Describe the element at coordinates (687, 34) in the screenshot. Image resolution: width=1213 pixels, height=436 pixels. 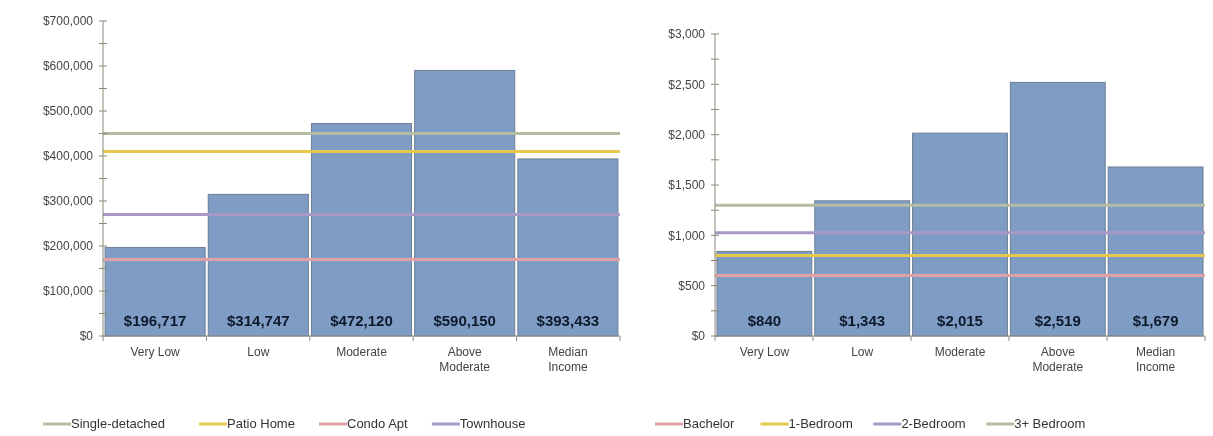
I see `y-tick-label: $3,000` at that location.